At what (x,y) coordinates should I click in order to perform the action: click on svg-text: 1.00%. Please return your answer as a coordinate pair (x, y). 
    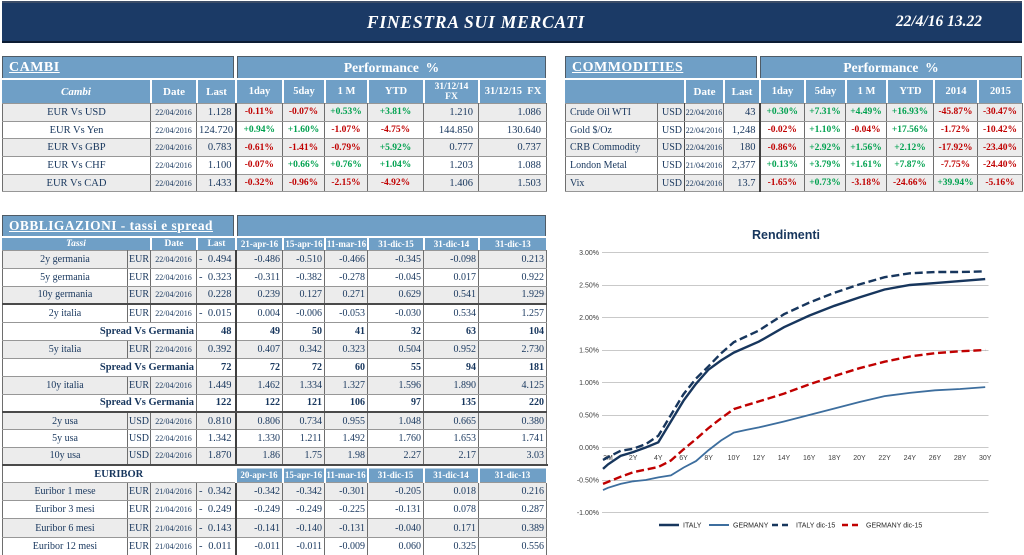
    Looking at the image, I should click on (589, 383).